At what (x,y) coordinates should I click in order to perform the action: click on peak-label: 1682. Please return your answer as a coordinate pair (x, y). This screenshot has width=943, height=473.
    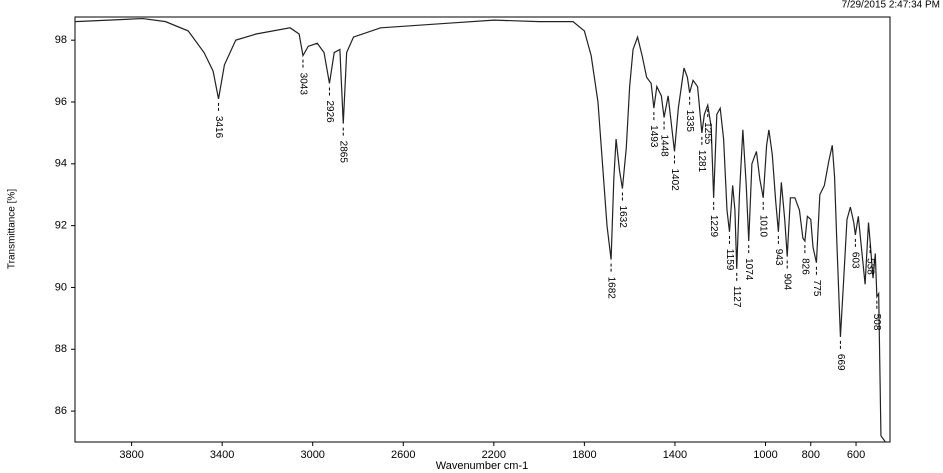
    Looking at the image, I should click on (610, 288).